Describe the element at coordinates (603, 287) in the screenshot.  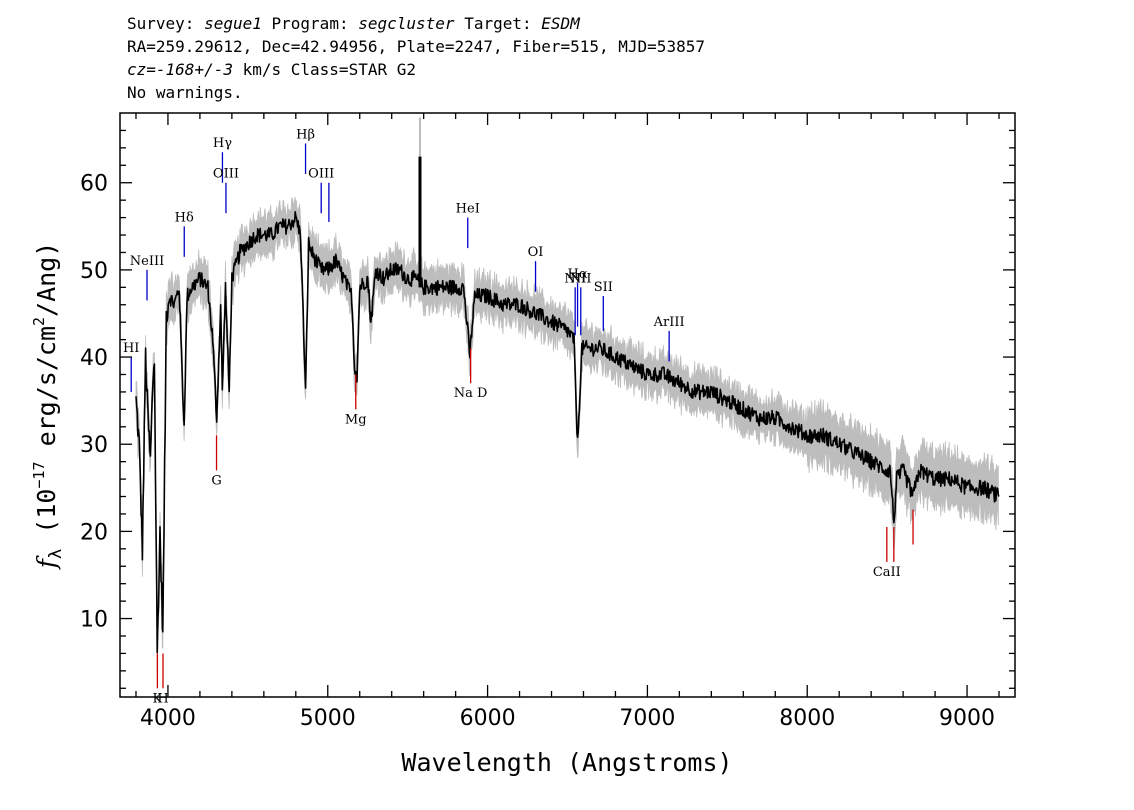
I see `emission-line-label: SII` at that location.